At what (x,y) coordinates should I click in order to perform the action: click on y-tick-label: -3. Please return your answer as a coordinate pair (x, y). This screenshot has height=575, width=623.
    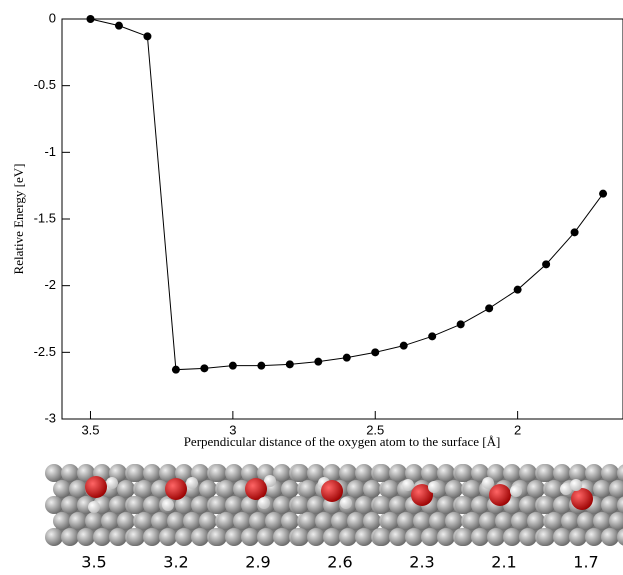
    Looking at the image, I should click on (50, 417).